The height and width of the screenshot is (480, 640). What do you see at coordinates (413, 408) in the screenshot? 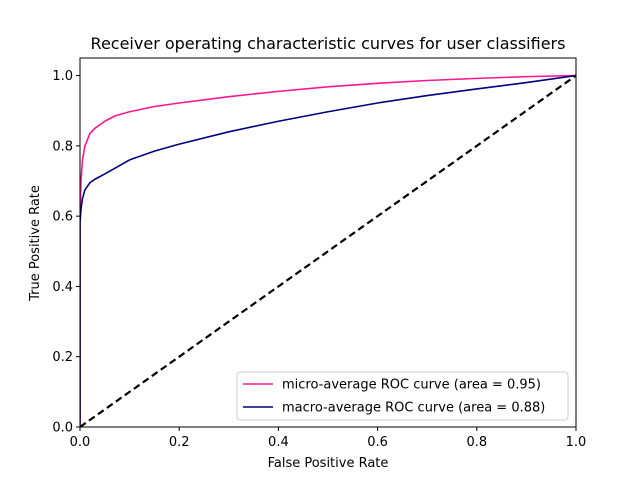
I see `legend-entry-label: macro-average ROC curve (area = 0.88)` at bounding box center [413, 408].